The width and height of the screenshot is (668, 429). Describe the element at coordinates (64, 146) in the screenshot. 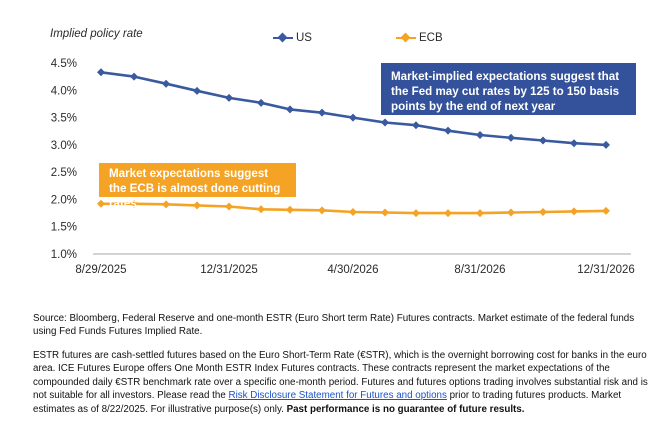

I see `y-tick-label: 3.0%` at that location.